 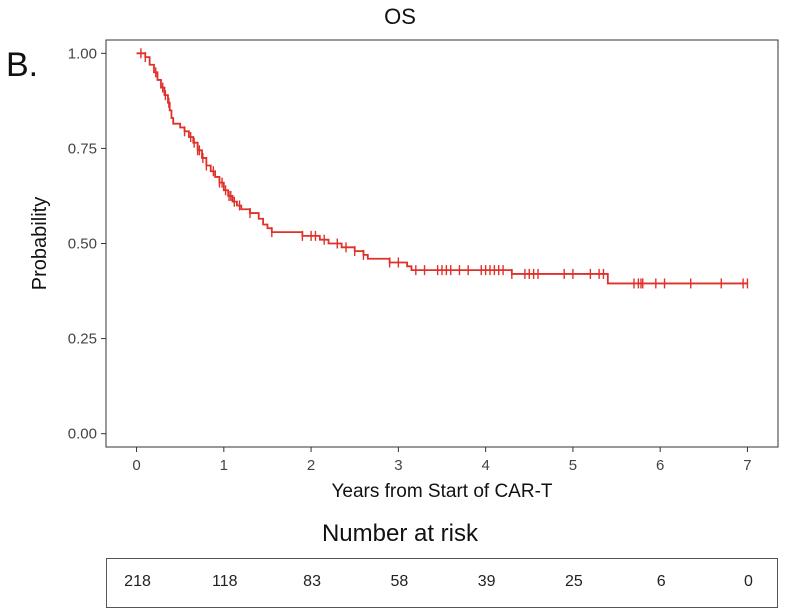 I want to click on x-tick-label: 2, so click(x=311, y=465).